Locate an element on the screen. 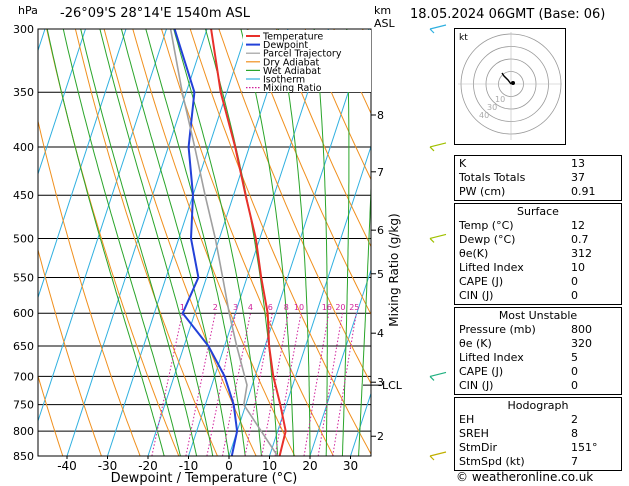 This screenshot has height=486, width=629. index-label: θe(K) is located at coordinates (474, 253).